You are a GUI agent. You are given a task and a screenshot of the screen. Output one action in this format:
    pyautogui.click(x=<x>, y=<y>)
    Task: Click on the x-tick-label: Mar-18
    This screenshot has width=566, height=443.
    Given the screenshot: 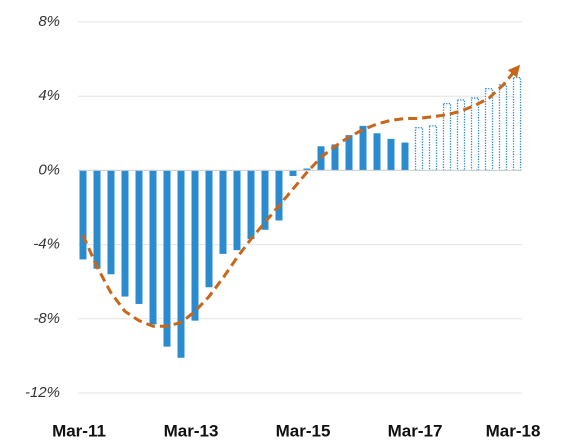 What is the action you would take?
    pyautogui.click(x=513, y=430)
    